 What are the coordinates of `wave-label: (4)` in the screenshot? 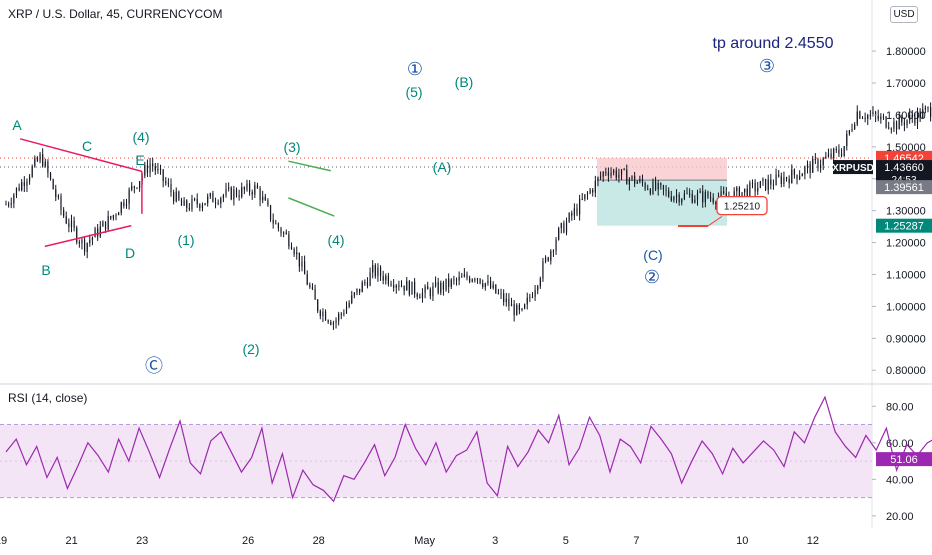 It's located at (335, 240).